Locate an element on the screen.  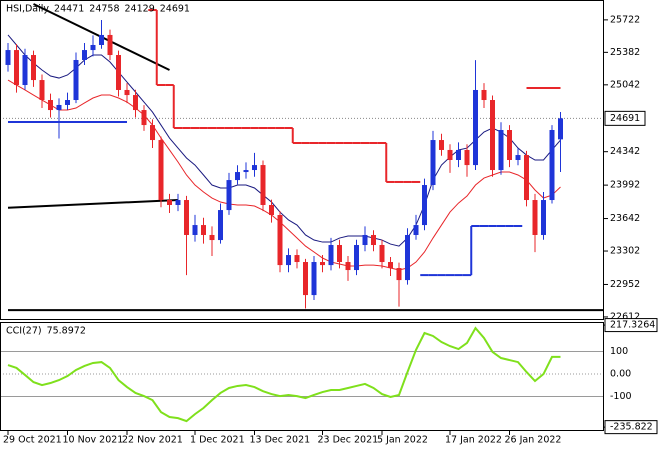
x-tick-label: 29 Oct 2021 is located at coordinates (32, 440).